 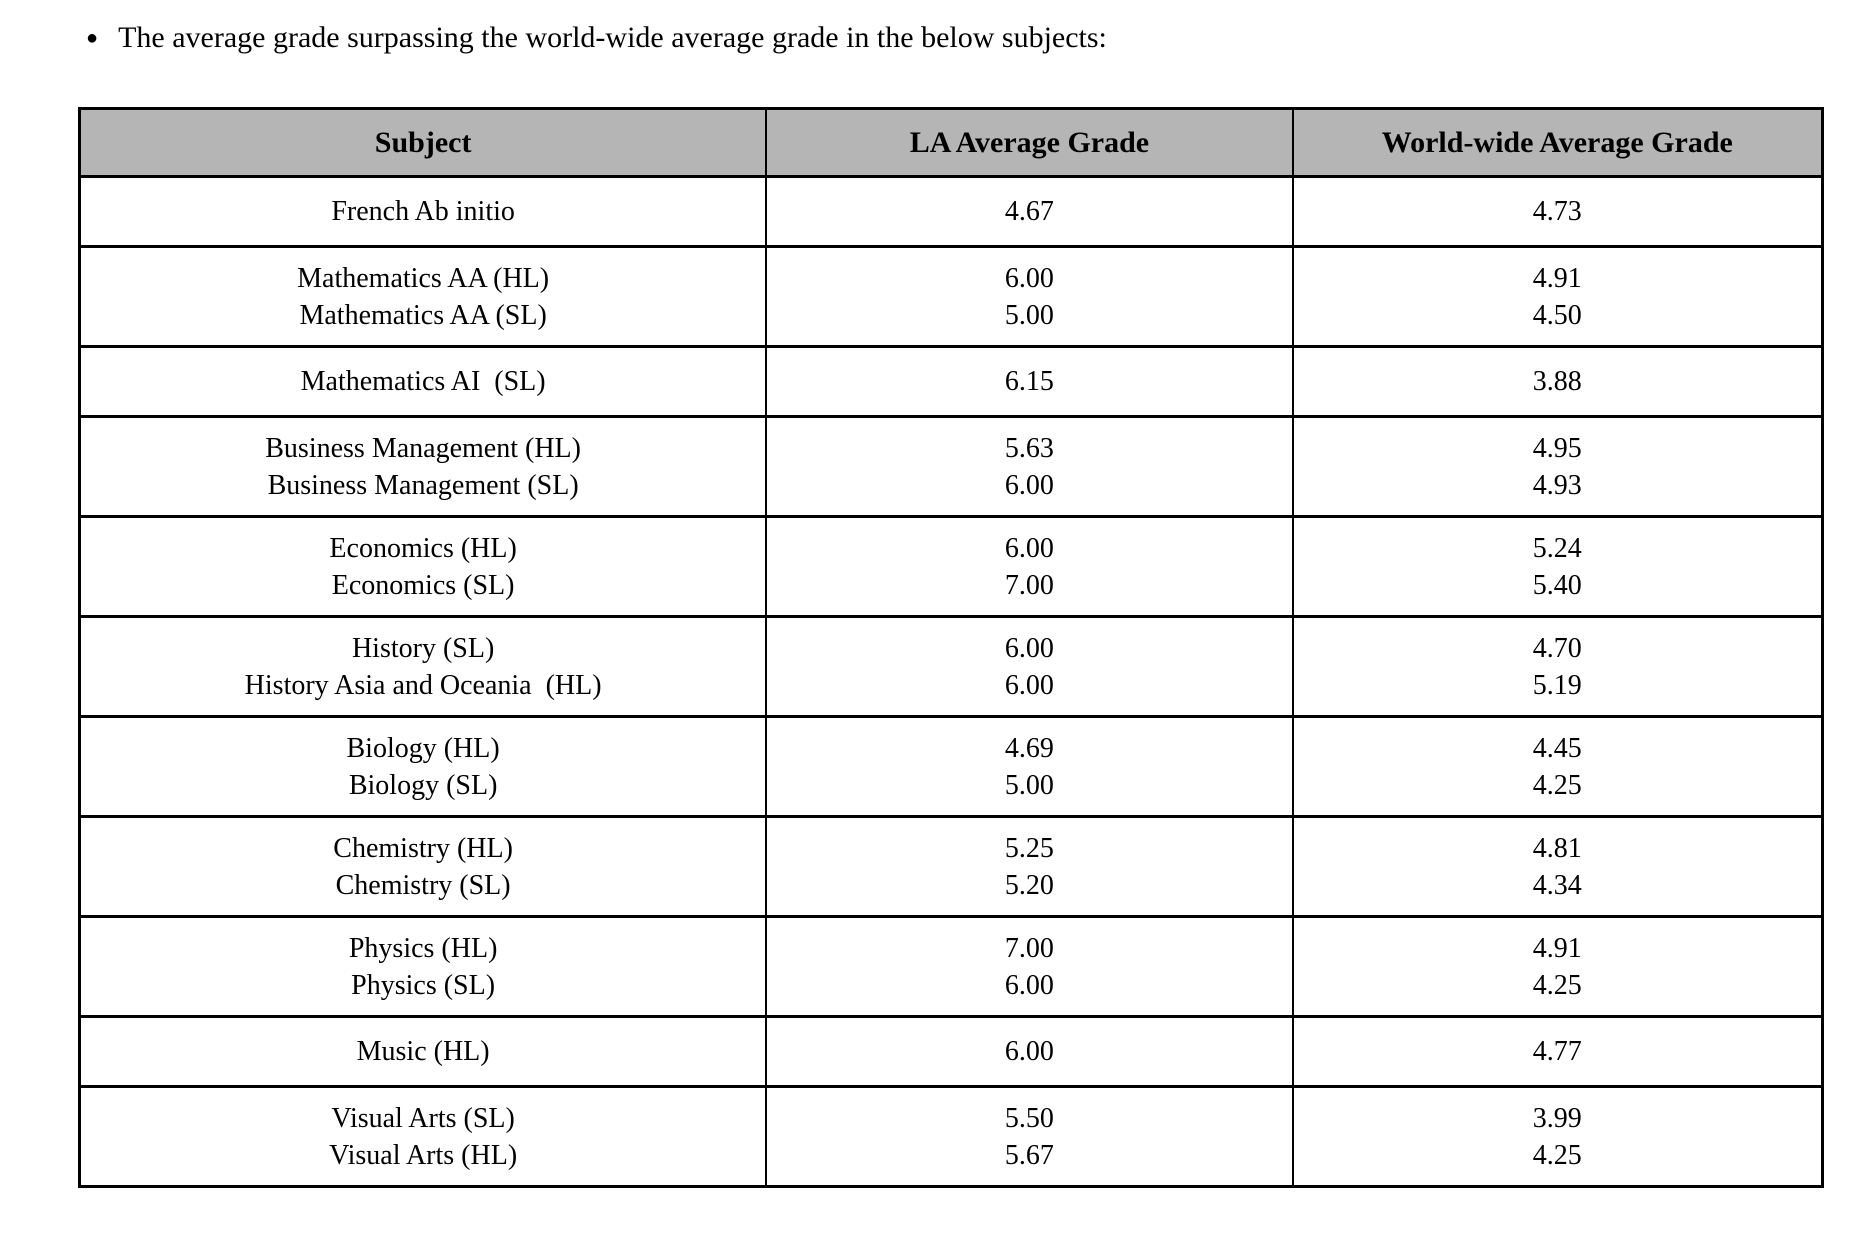 I want to click on la-grade-value: 6.15, so click(x=1029, y=381).